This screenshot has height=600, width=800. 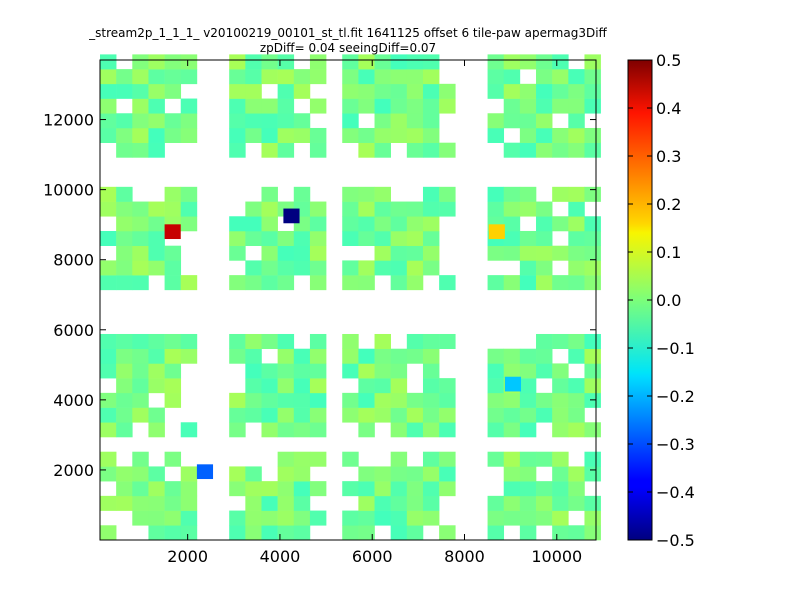 I want to click on y-tick-label: 12000, so click(x=68, y=120).